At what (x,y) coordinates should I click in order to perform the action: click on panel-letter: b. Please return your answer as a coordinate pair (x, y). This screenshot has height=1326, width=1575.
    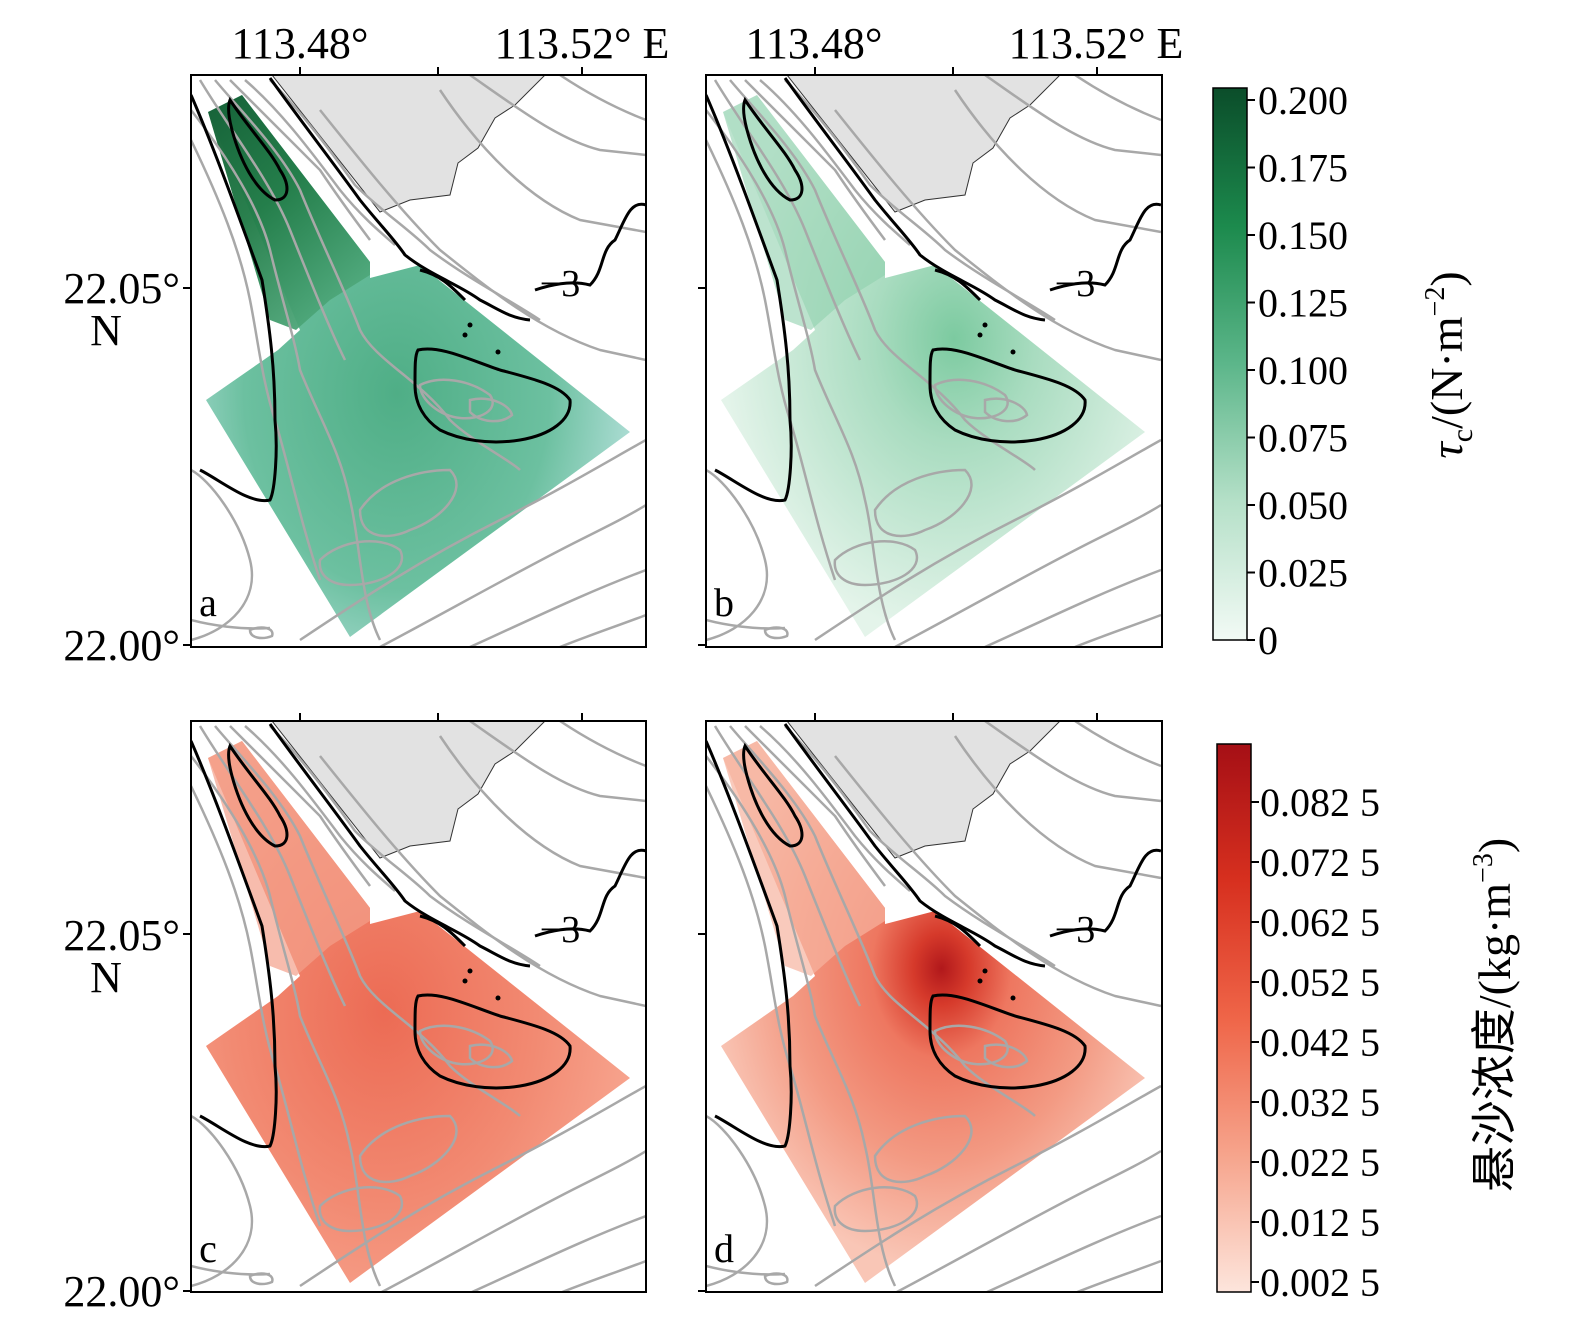
    Looking at the image, I should click on (724, 602).